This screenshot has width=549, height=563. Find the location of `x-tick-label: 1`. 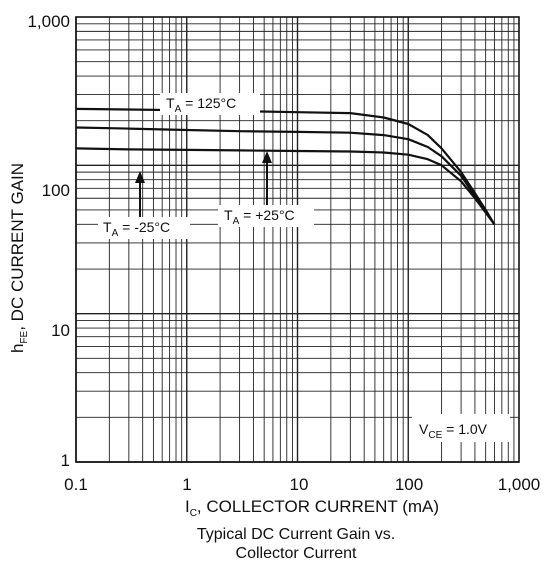

x-tick-label: 1 is located at coordinates (186, 484).